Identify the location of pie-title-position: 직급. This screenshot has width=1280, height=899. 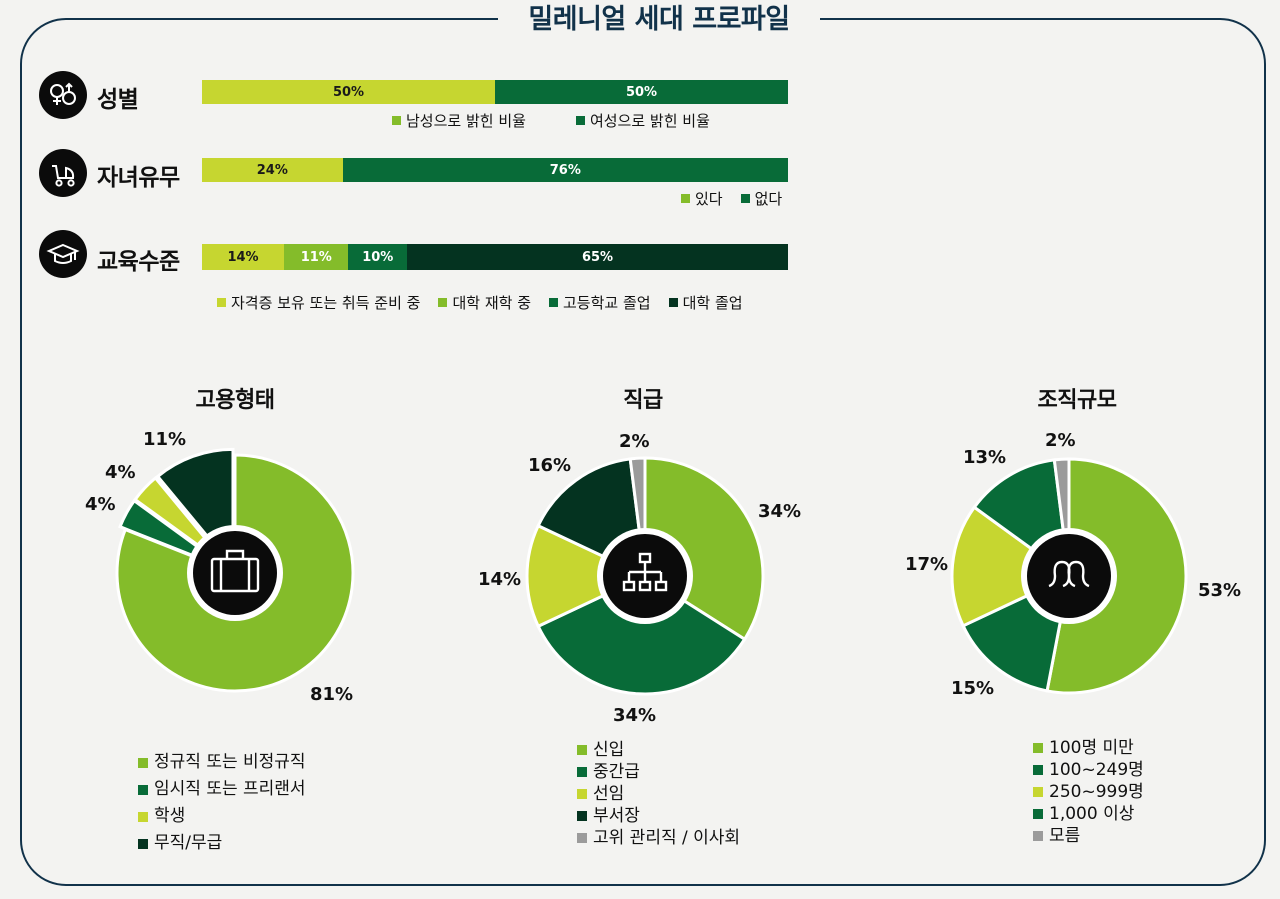
(643, 400).